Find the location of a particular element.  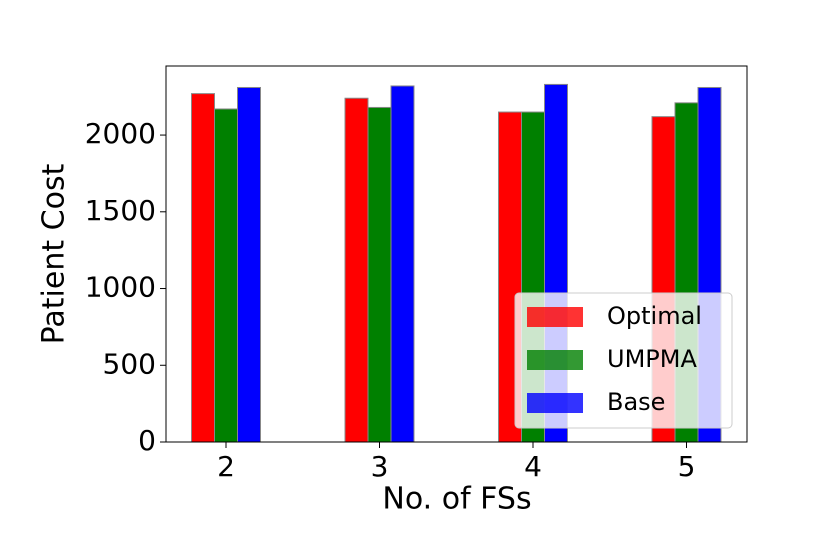

x-tick-label: 3 is located at coordinates (380, 466).